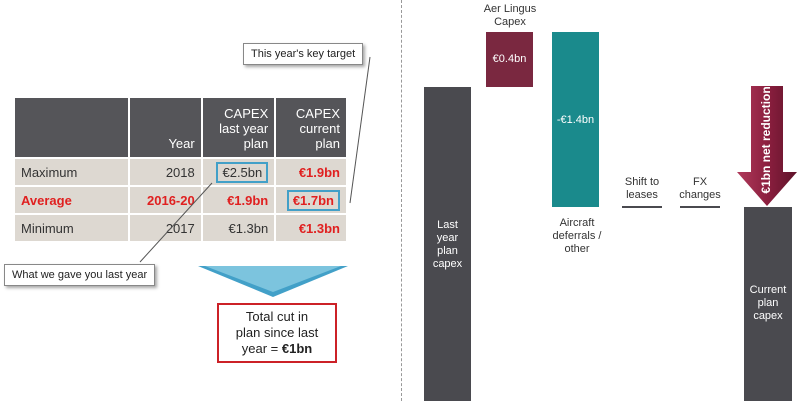 The width and height of the screenshot is (800, 401). Describe the element at coordinates (165, 228) in the screenshot. I see `row-year: 2017` at that location.